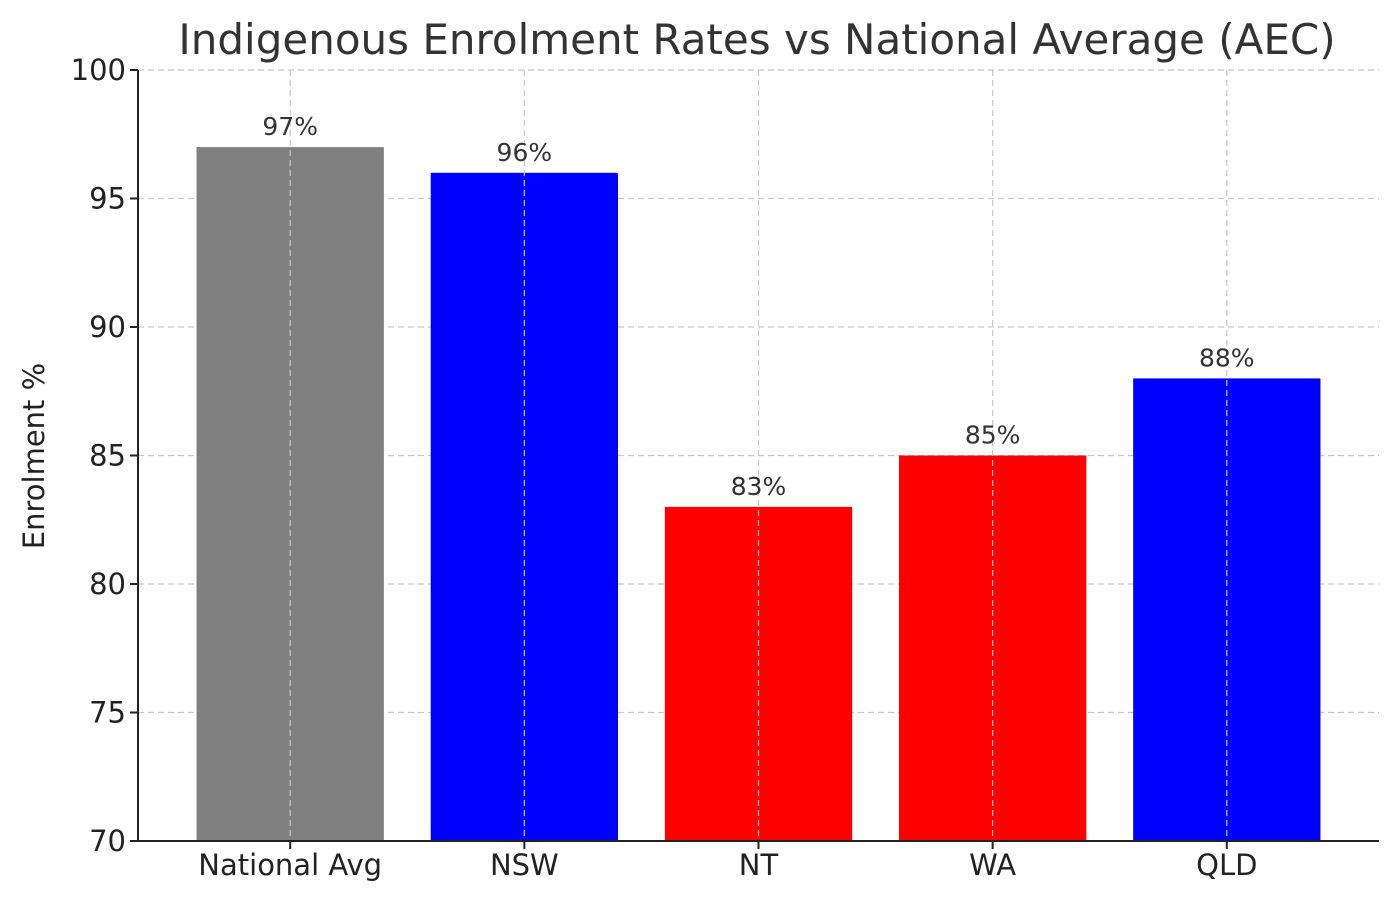  What do you see at coordinates (107, 841) in the screenshot?
I see `y-tick-label: 70` at bounding box center [107, 841].